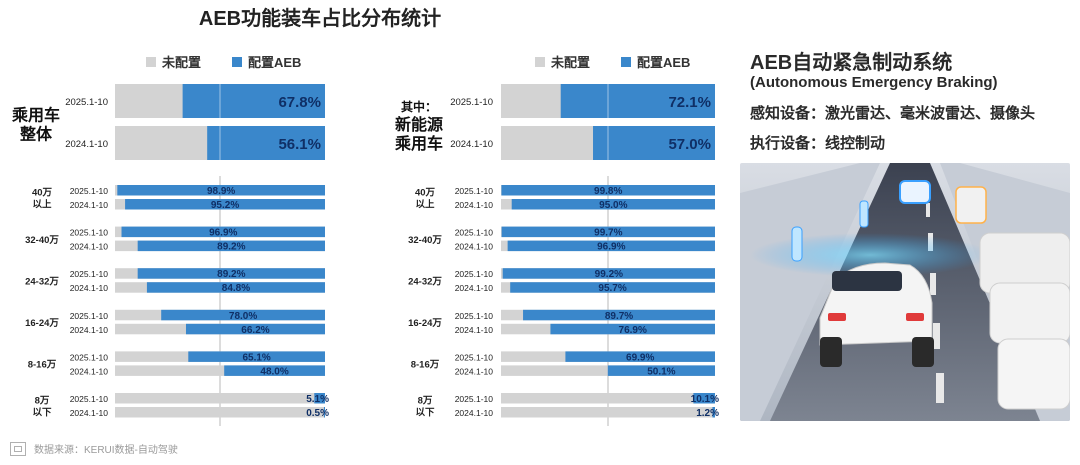 This screenshot has width=1080, height=465. What do you see at coordinates (299, 144) in the screenshot?
I see `value-label-top: 56.1%` at bounding box center [299, 144].